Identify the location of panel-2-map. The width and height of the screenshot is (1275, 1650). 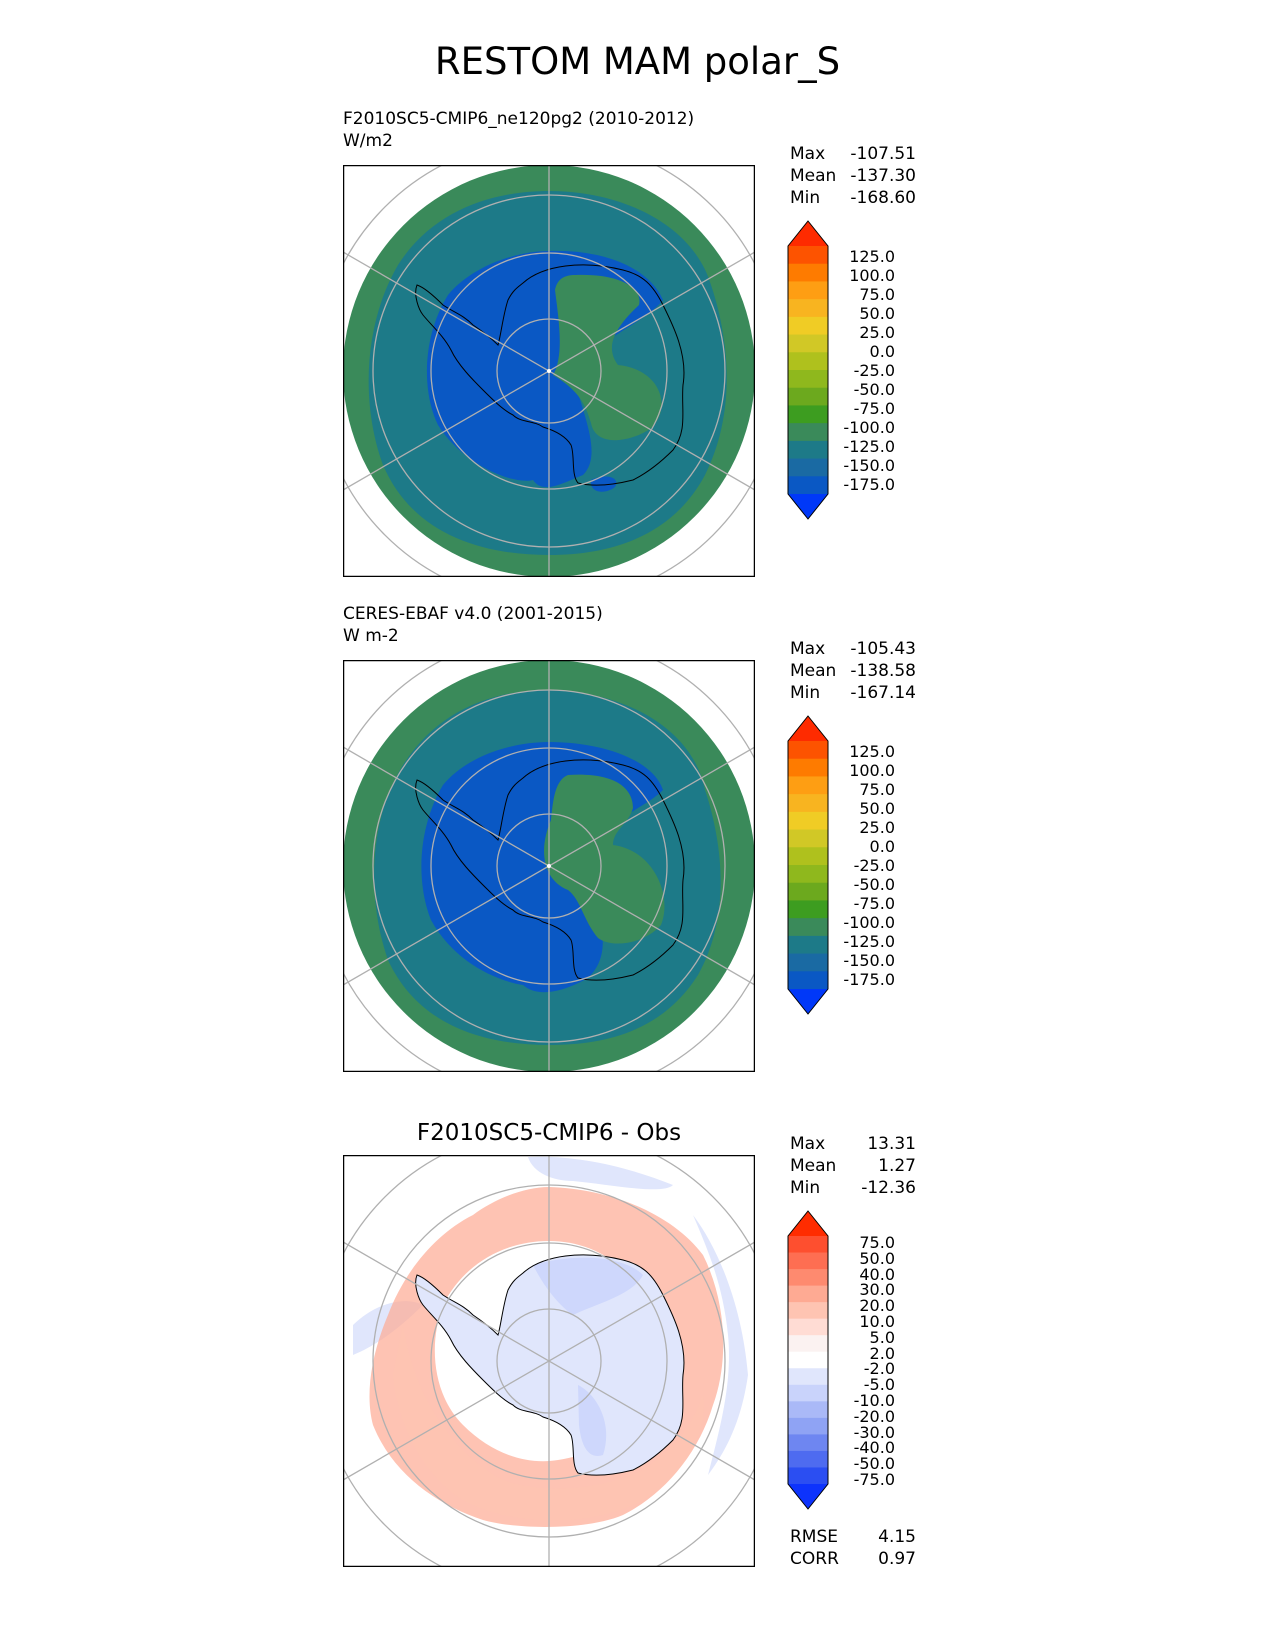
(549, 866).